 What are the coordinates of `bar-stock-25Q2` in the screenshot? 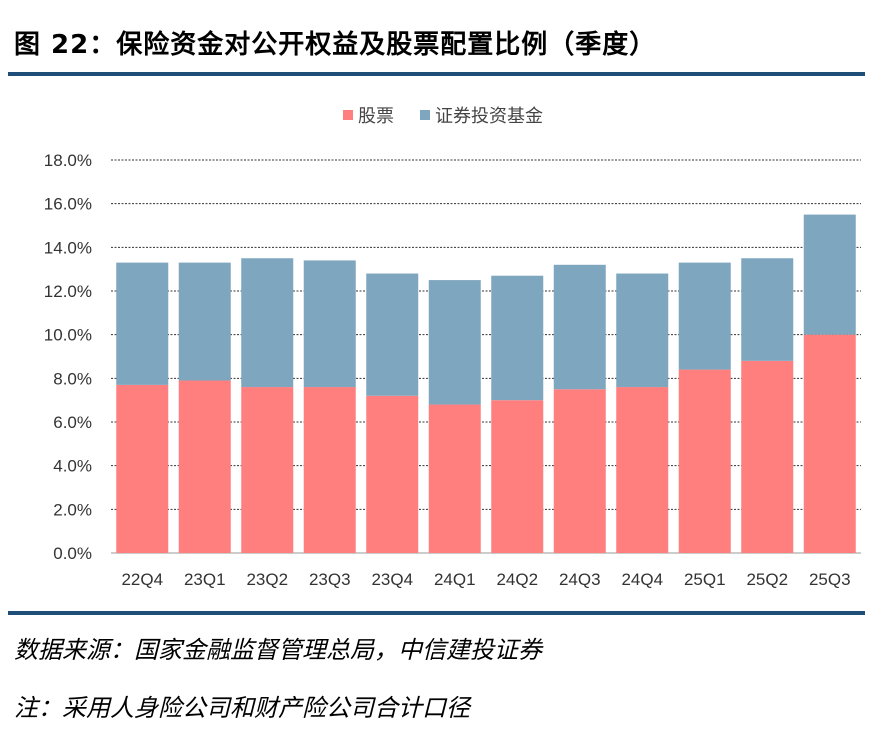 It's located at (767, 456).